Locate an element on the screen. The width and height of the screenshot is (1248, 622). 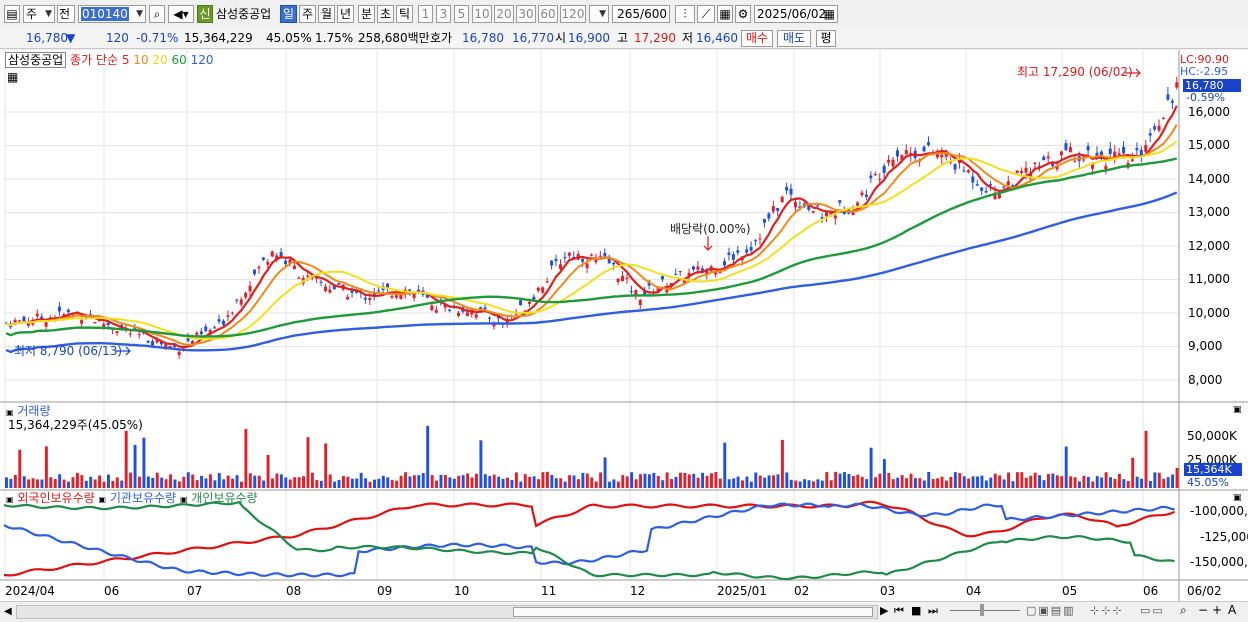
interval-10-button: 10 is located at coordinates (482, 14).